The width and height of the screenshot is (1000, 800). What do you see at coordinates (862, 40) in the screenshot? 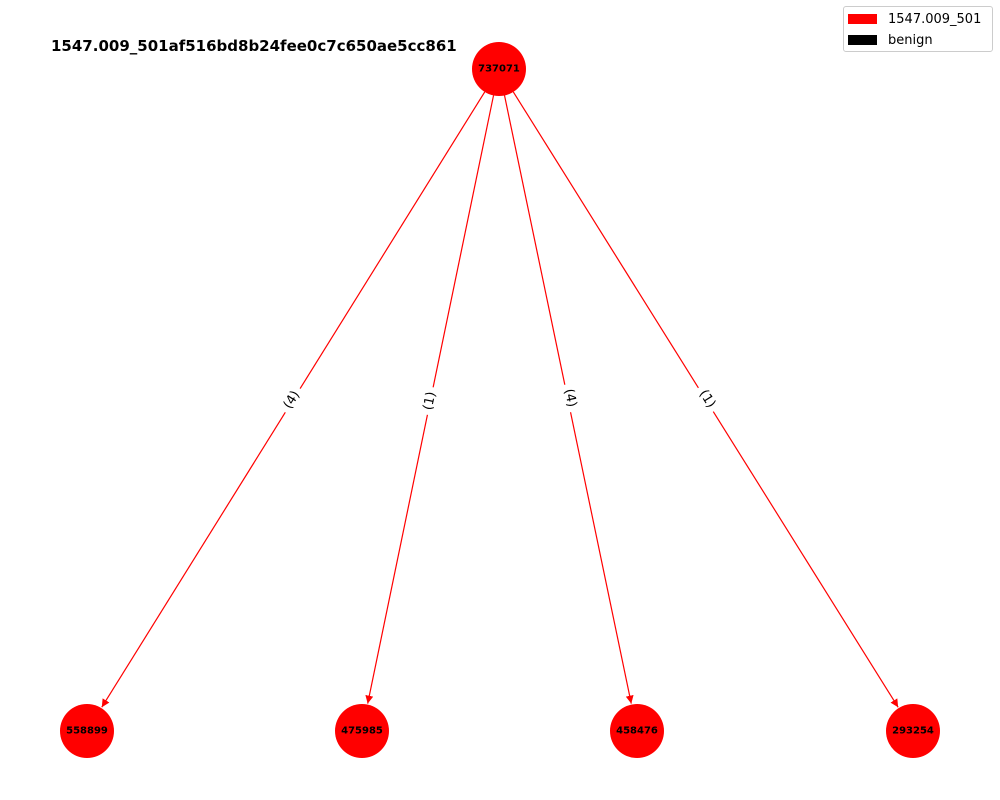
I see `legend-swatch-benign` at bounding box center [862, 40].